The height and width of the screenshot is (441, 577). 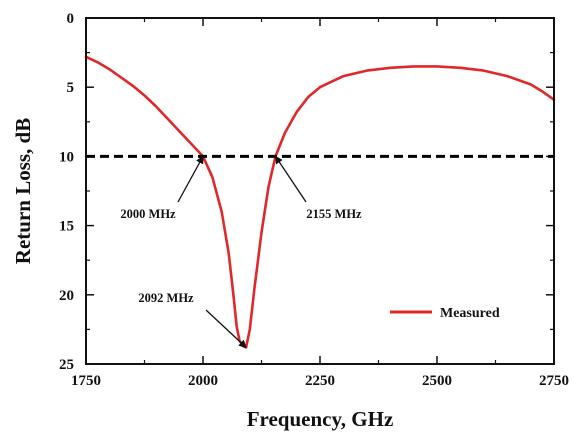 What do you see at coordinates (66, 227) in the screenshot?
I see `y-tick-label: 15` at bounding box center [66, 227].